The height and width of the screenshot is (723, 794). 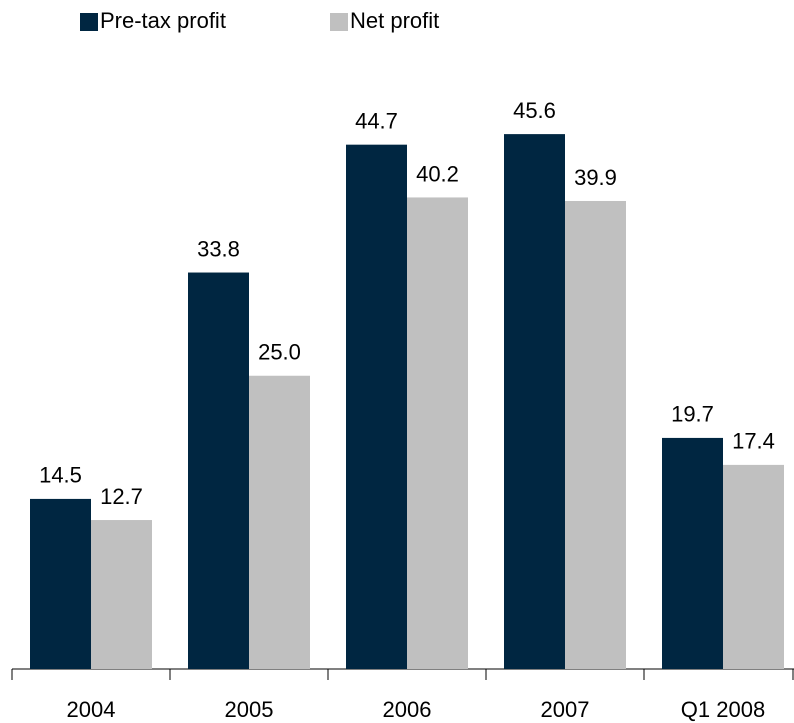 What do you see at coordinates (376, 120) in the screenshot?
I see `value-label: 44.7` at bounding box center [376, 120].